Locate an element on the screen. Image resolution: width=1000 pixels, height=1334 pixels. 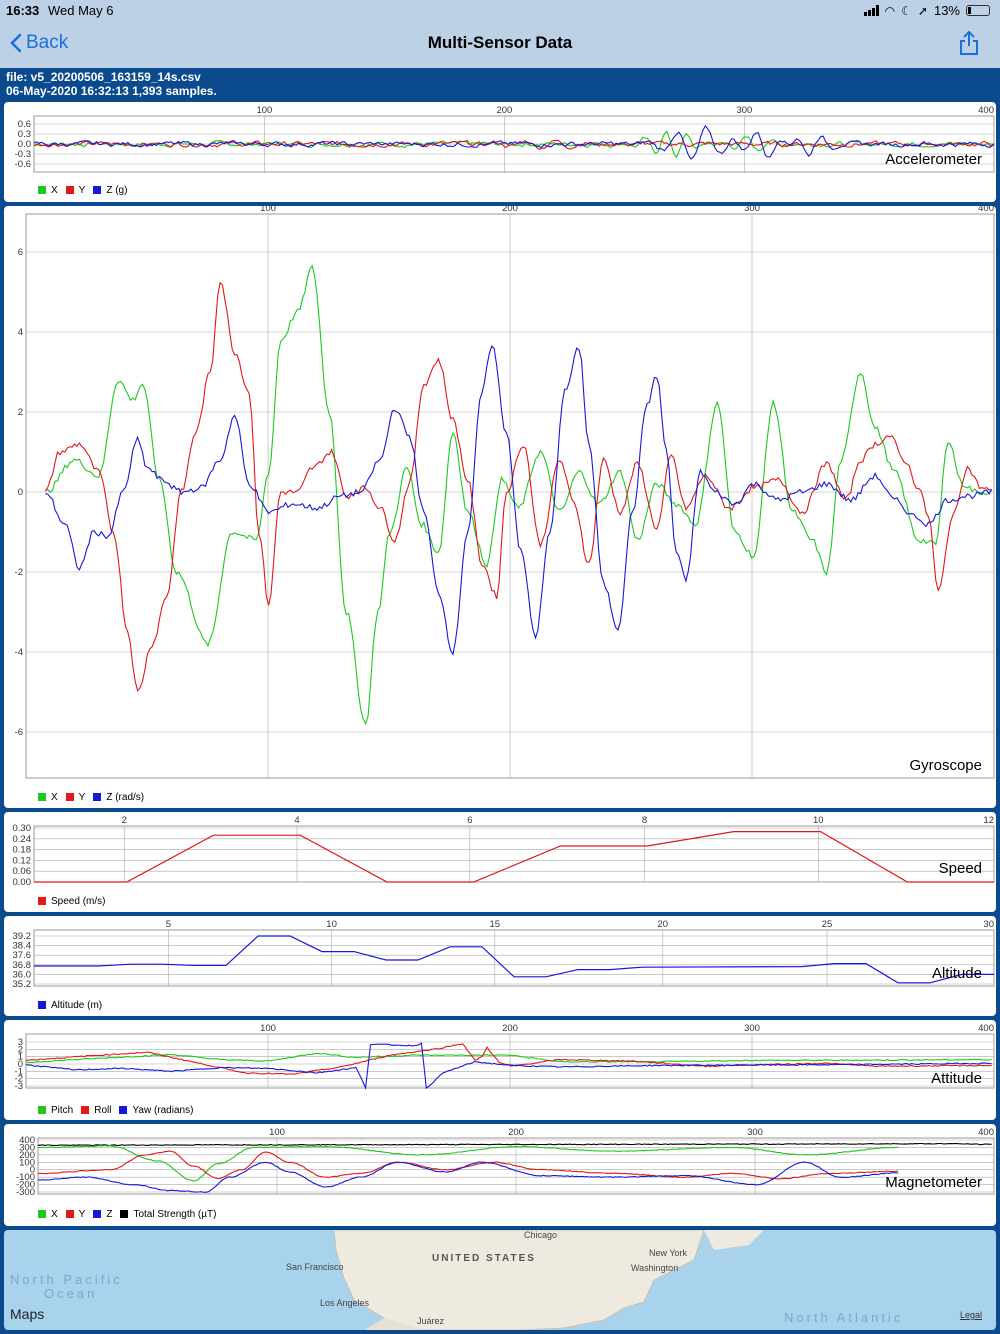
map-label: Washington is located at coordinates (655, 1268).